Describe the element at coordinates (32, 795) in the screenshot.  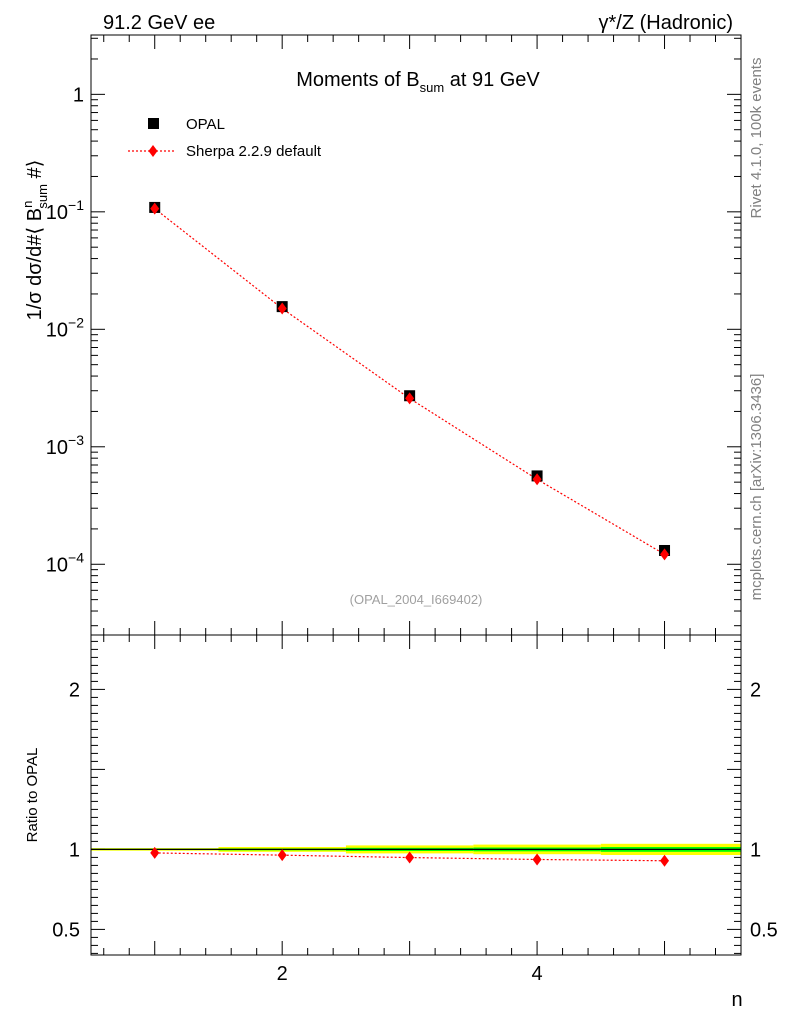
I see `ratio-ylabel: Ratio to OPAL` at that location.